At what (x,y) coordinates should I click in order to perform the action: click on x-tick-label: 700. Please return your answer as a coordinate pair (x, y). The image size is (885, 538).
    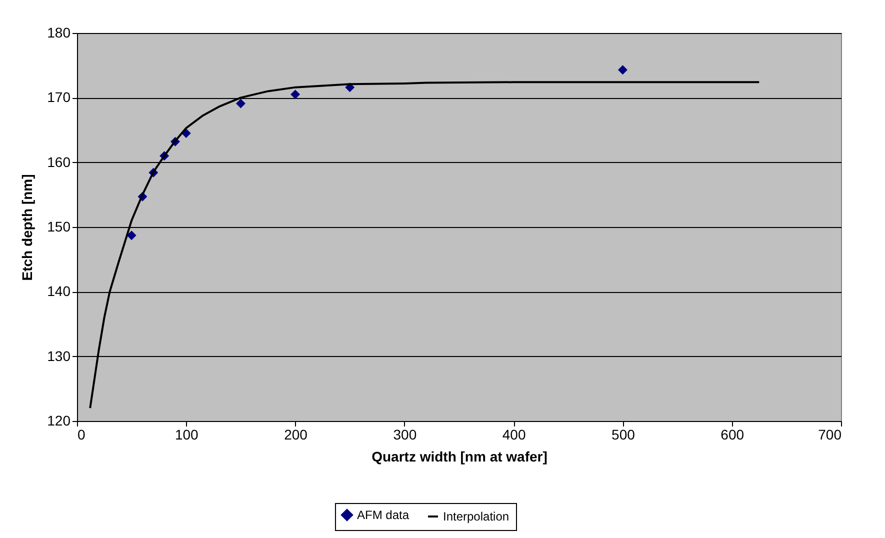
    Looking at the image, I should click on (830, 434).